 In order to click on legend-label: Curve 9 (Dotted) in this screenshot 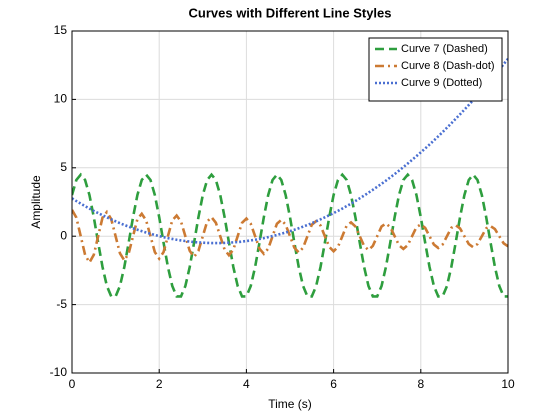, I will do `click(441, 83)`.